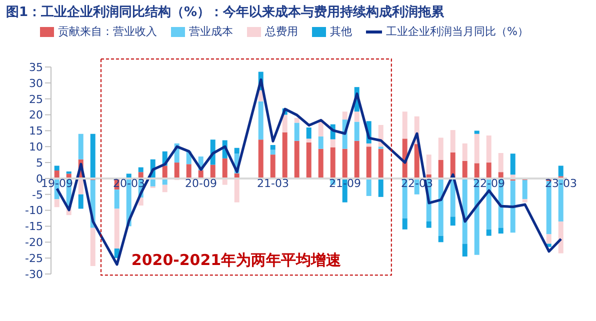  Describe the element at coordinates (34, 274) in the screenshot. I see `y-tick-label: -30` at that location.